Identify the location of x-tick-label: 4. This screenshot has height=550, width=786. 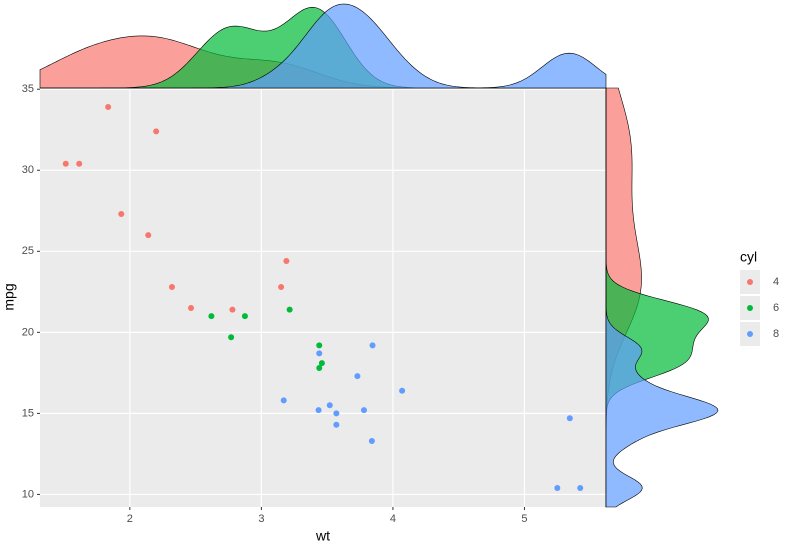
(393, 519).